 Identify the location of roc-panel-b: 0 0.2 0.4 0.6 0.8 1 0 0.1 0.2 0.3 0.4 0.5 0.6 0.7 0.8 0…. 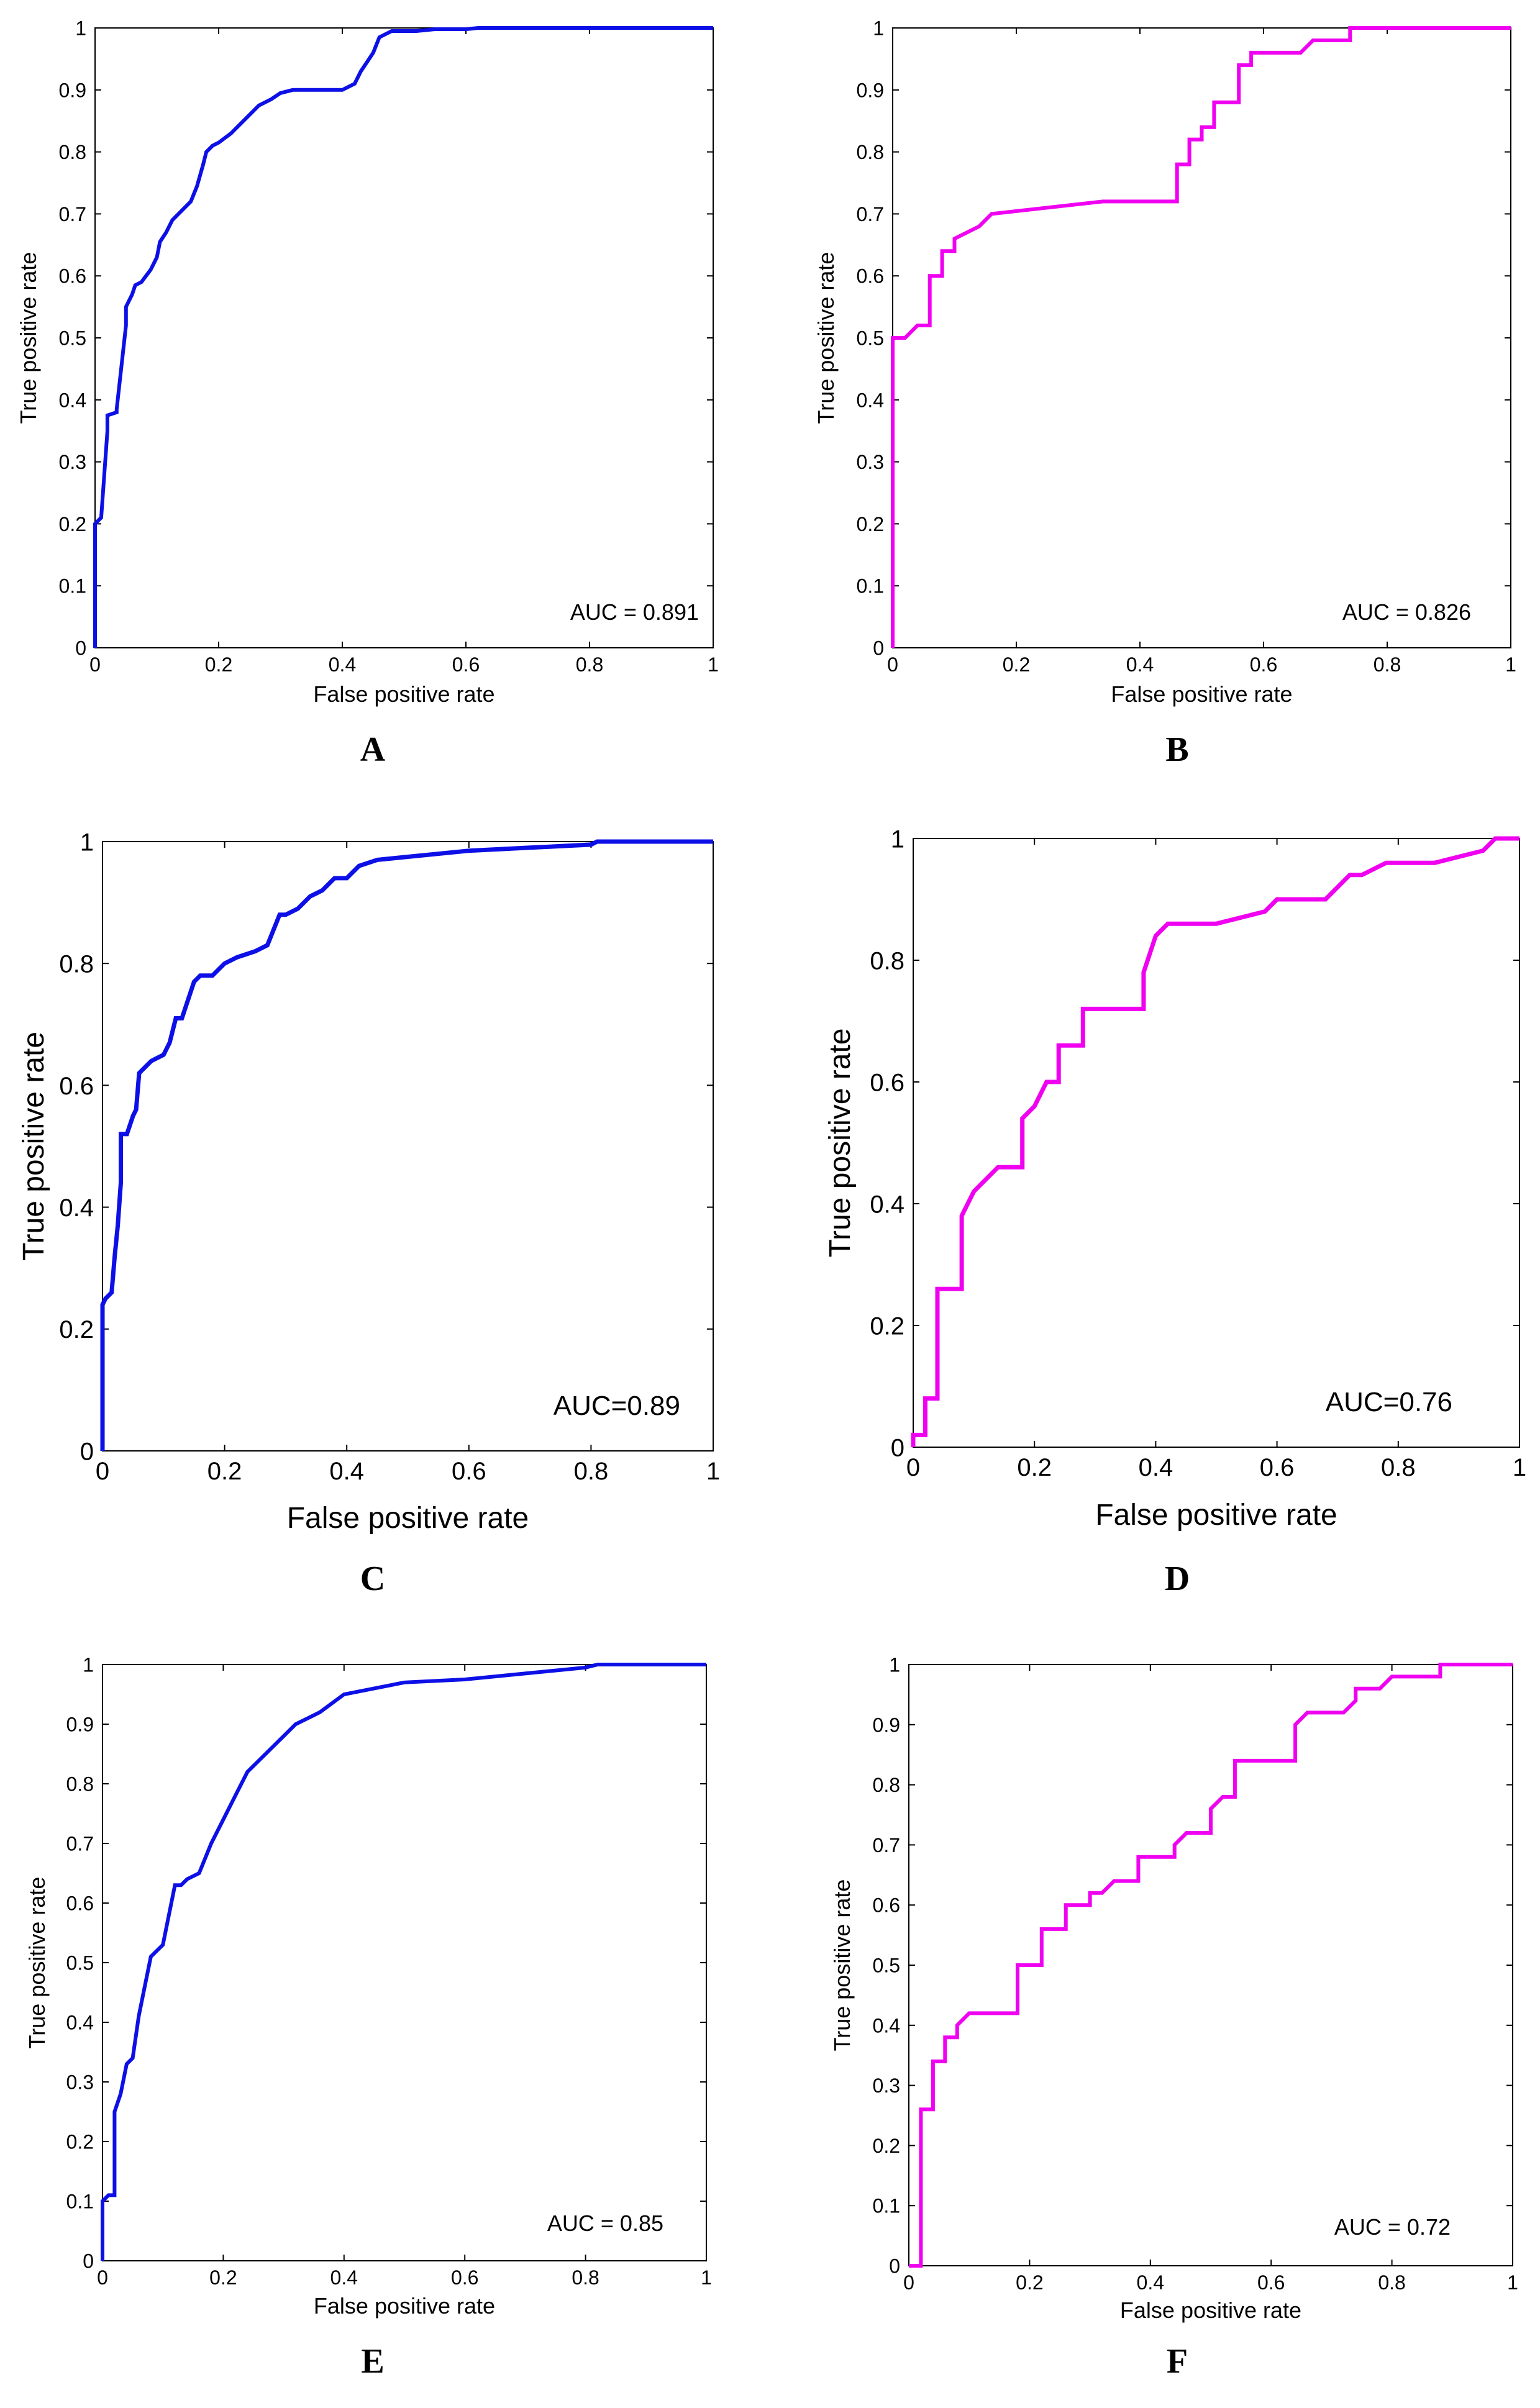
(1164, 393).